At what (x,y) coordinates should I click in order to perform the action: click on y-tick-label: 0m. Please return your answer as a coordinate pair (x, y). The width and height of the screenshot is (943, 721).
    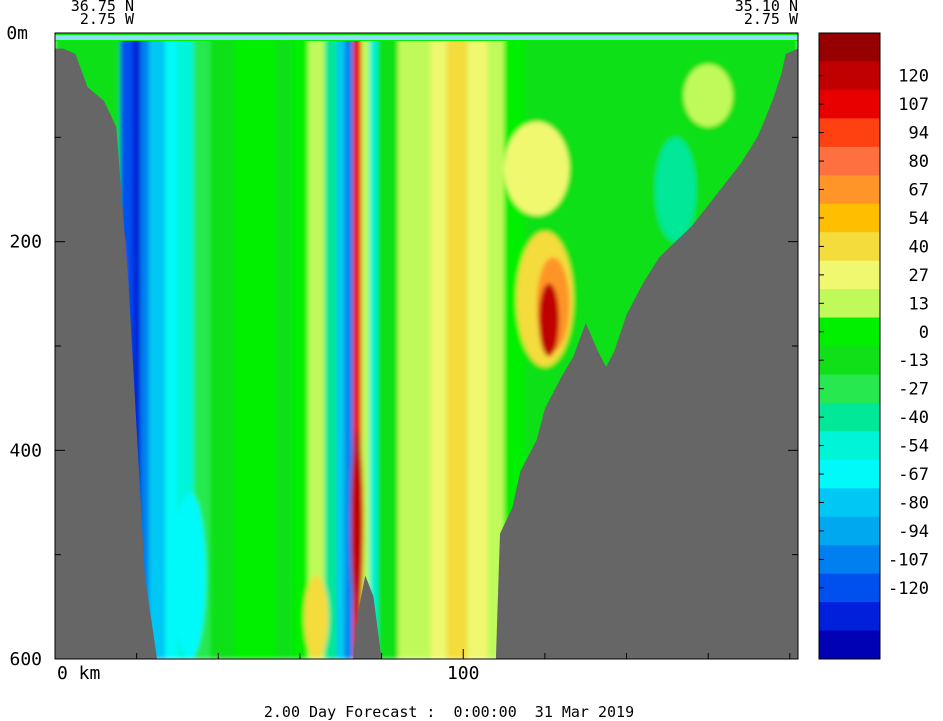
    Looking at the image, I should click on (17, 33).